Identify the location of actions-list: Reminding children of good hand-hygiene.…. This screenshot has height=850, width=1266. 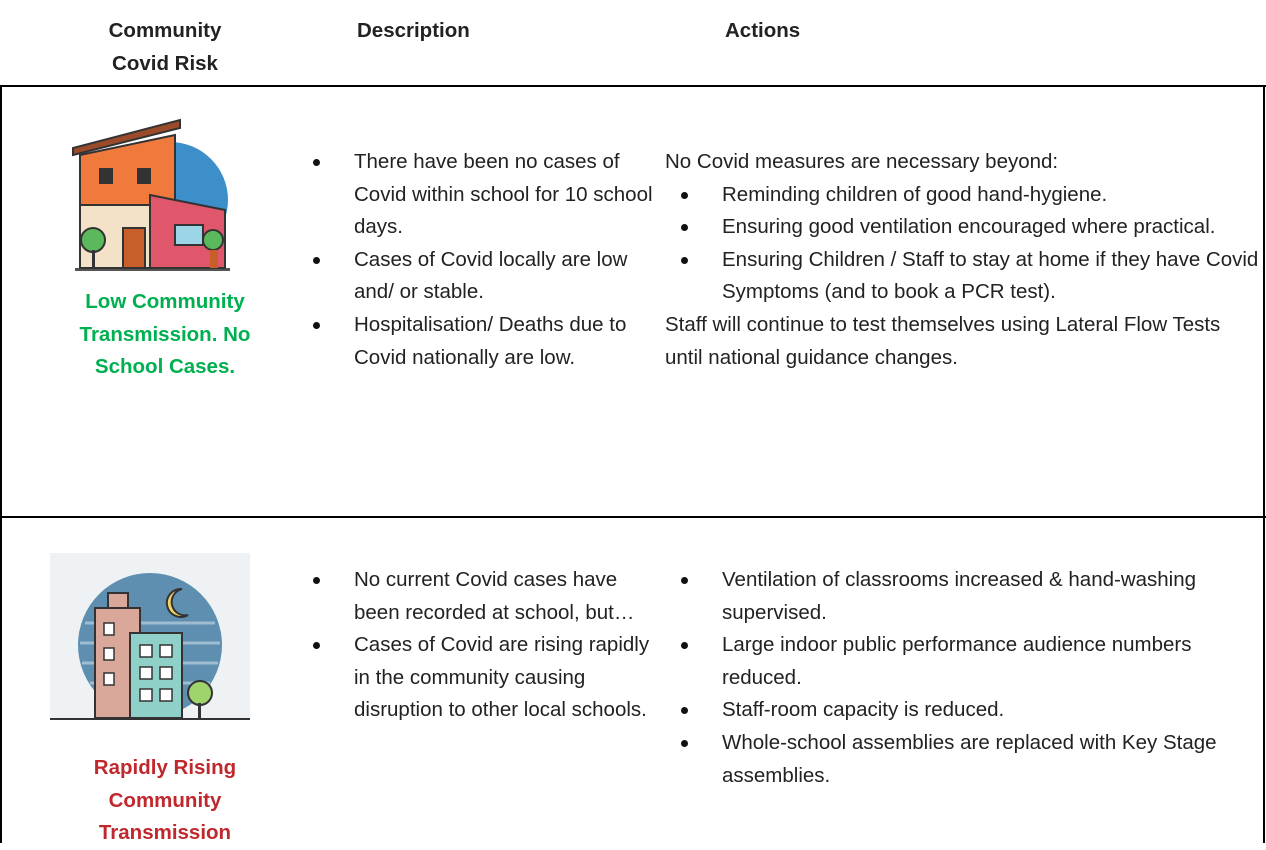
(962, 244).